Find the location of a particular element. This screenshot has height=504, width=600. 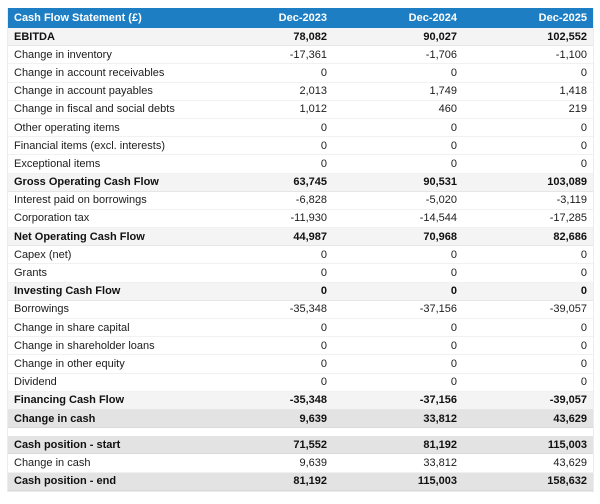

row-label: Change in other equity is located at coordinates (69, 363).